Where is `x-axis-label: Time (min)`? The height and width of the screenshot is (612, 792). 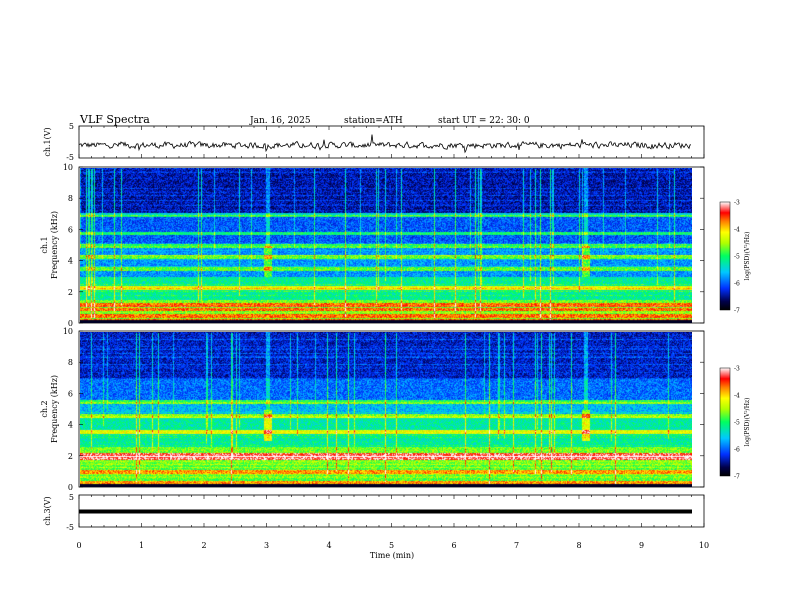
x-axis-label: Time (min) is located at coordinates (392, 555).